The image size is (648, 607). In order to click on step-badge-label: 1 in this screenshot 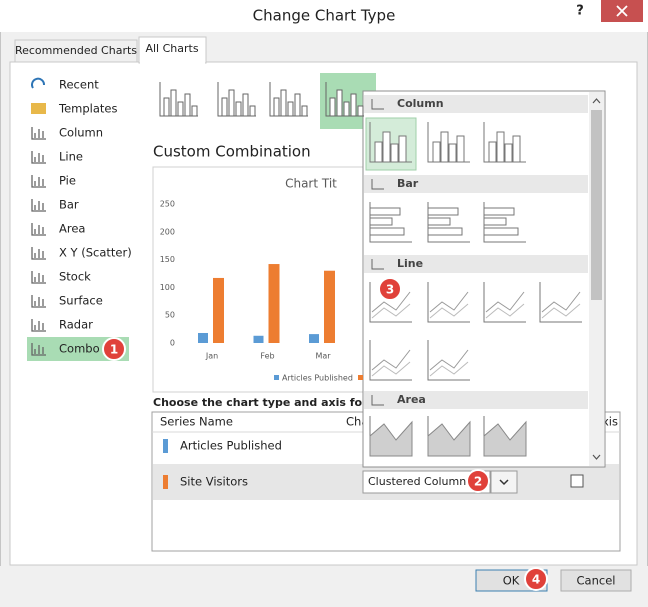, I will do `click(114, 350)`.